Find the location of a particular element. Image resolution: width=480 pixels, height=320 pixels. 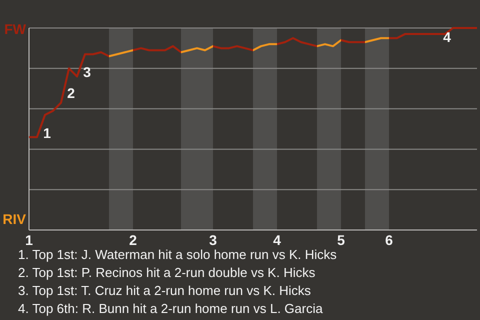

text: 2. Top 1st: P. Recinos hit a 2-run double vs K. Hicks is located at coordinates (167, 272).